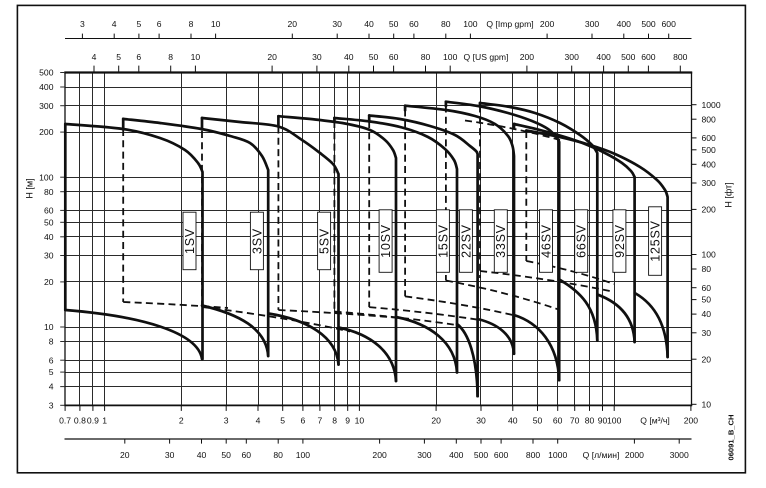 Image resolution: width=766 pixels, height=488 pixels. Describe the element at coordinates (654, 421) in the screenshot. I see `svg-text: Q [м³/ч]` at that location.